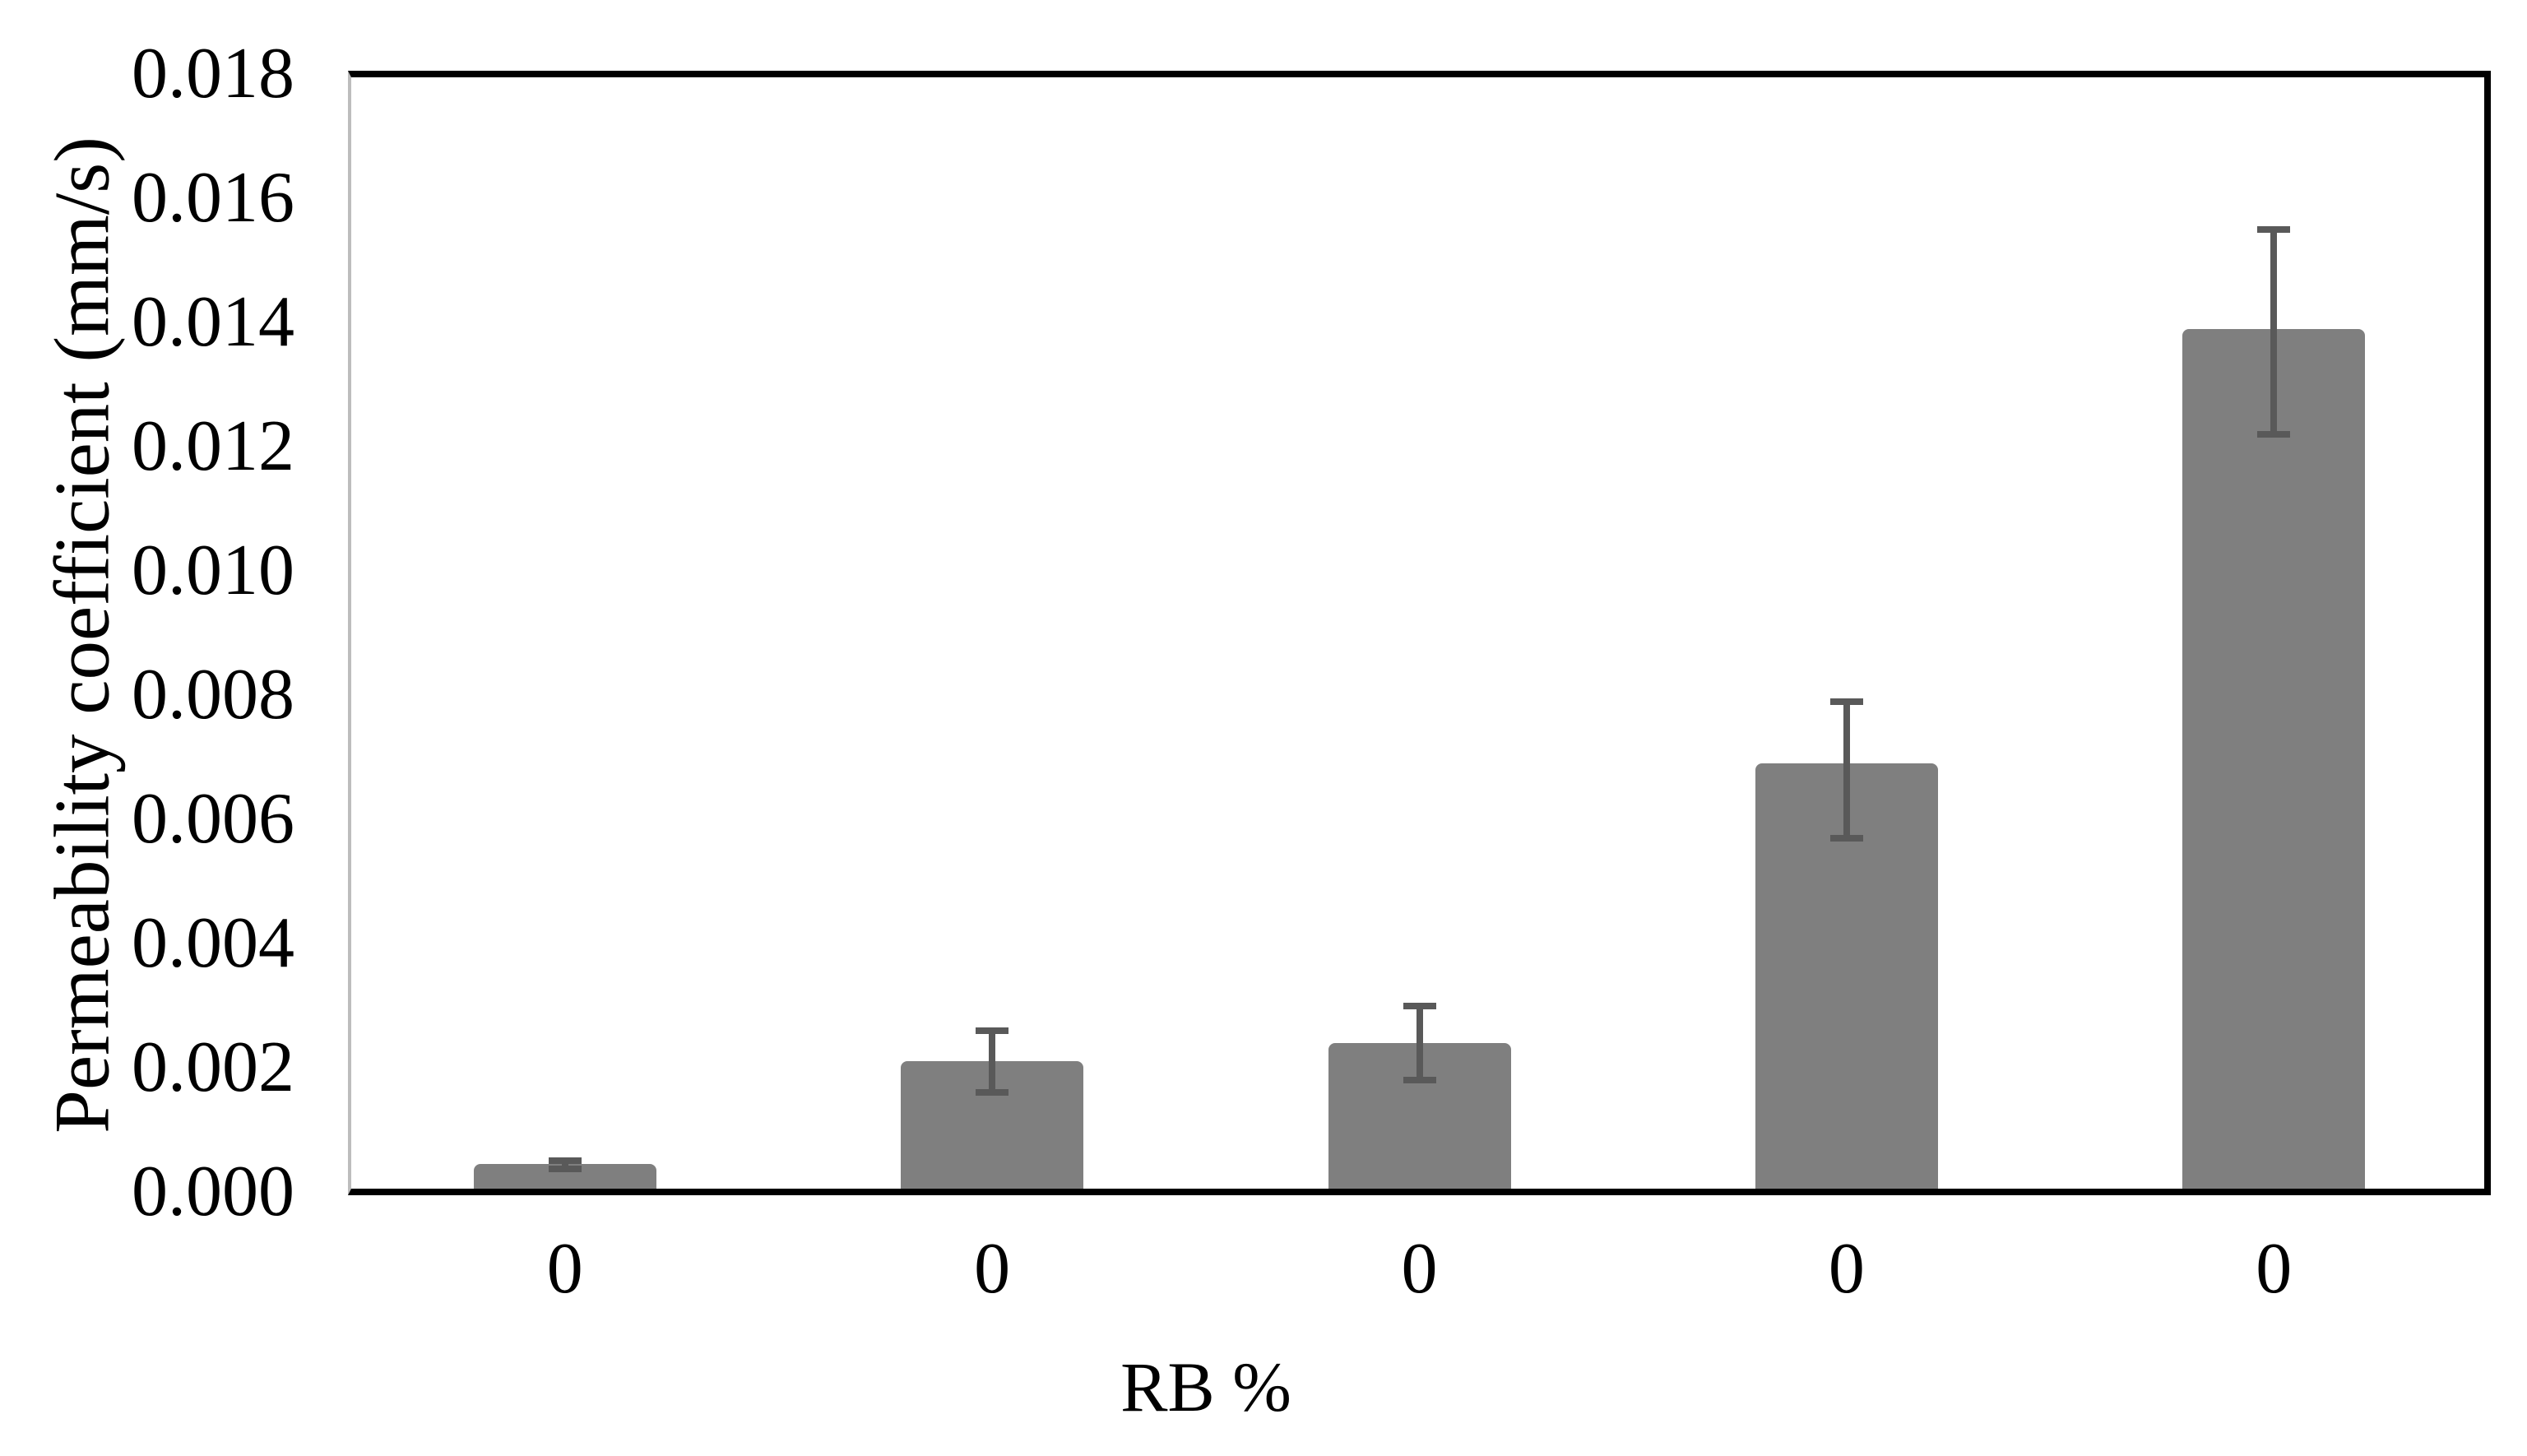  I want to click on y-tick-label: 0.008, so click(213, 695).